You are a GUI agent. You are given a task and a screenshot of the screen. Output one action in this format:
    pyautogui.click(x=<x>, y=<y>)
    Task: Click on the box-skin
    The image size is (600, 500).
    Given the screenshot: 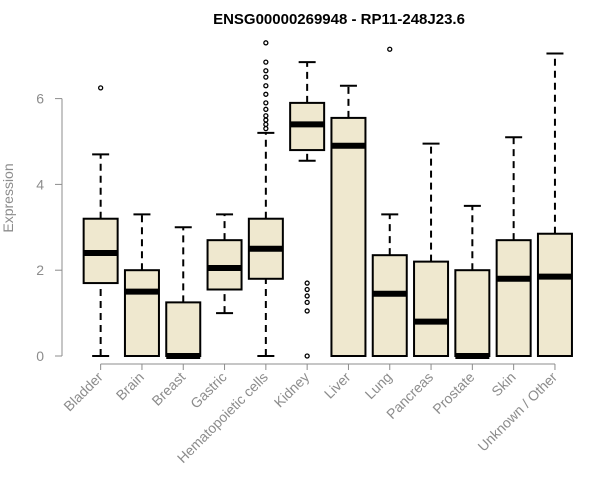 What is the action you would take?
    pyautogui.click(x=513, y=246)
    